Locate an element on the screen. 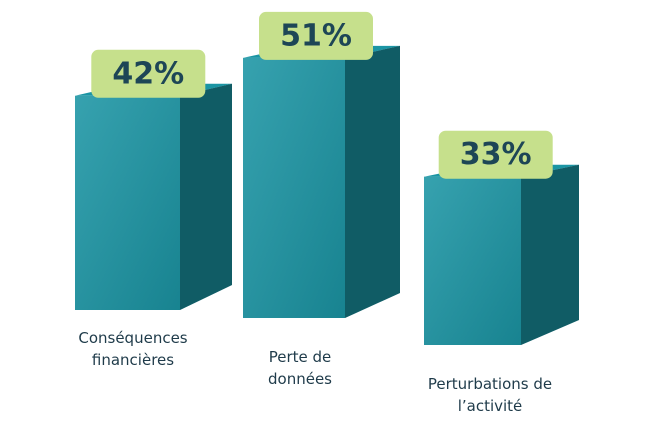 Image resolution: width=650 pixels, height=433 pixels. value-label: 42% is located at coordinates (148, 73).